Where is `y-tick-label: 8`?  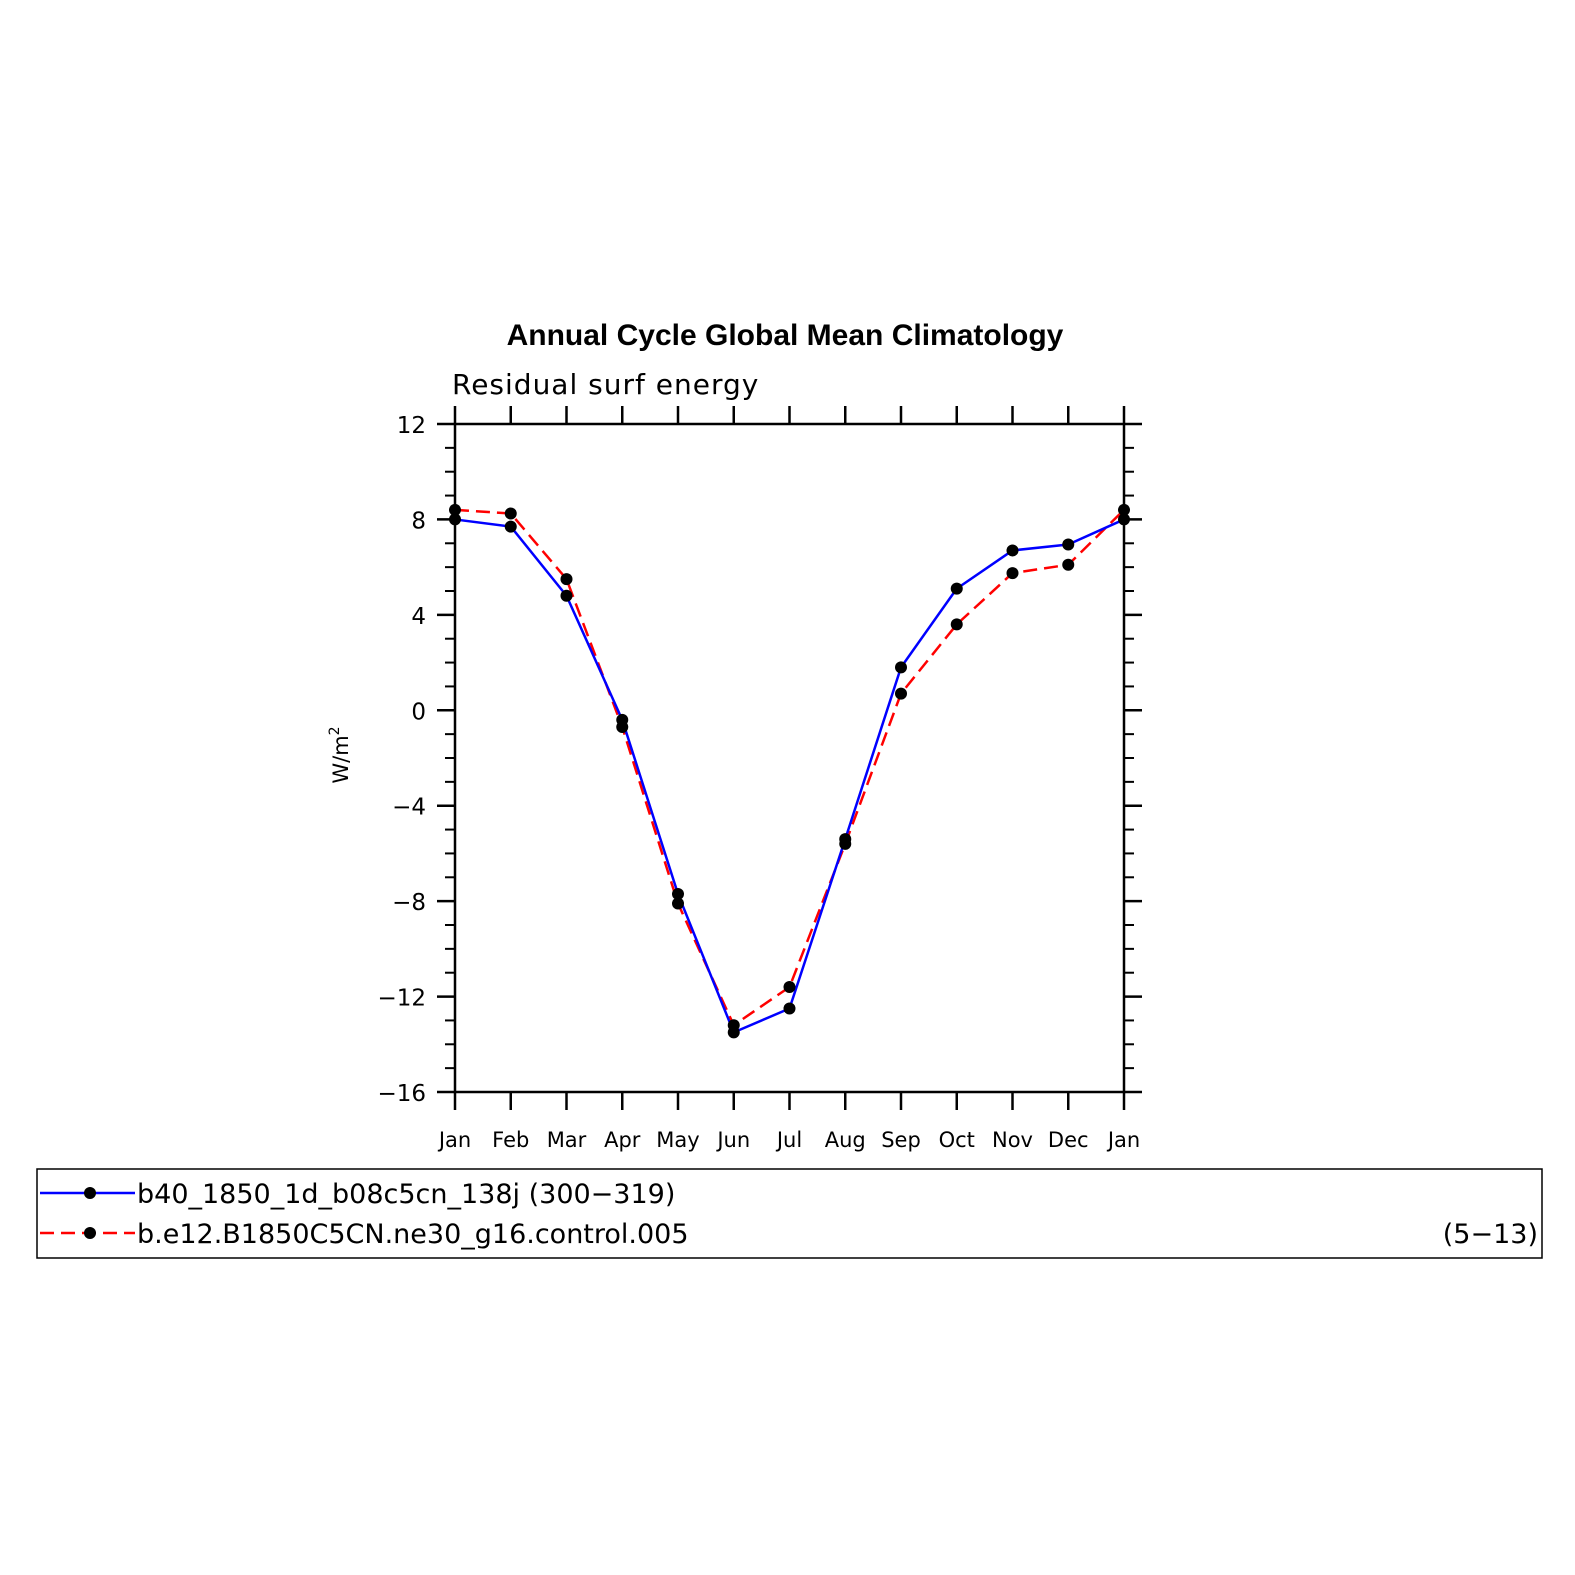
y-tick-label: 8 is located at coordinates (418, 521).